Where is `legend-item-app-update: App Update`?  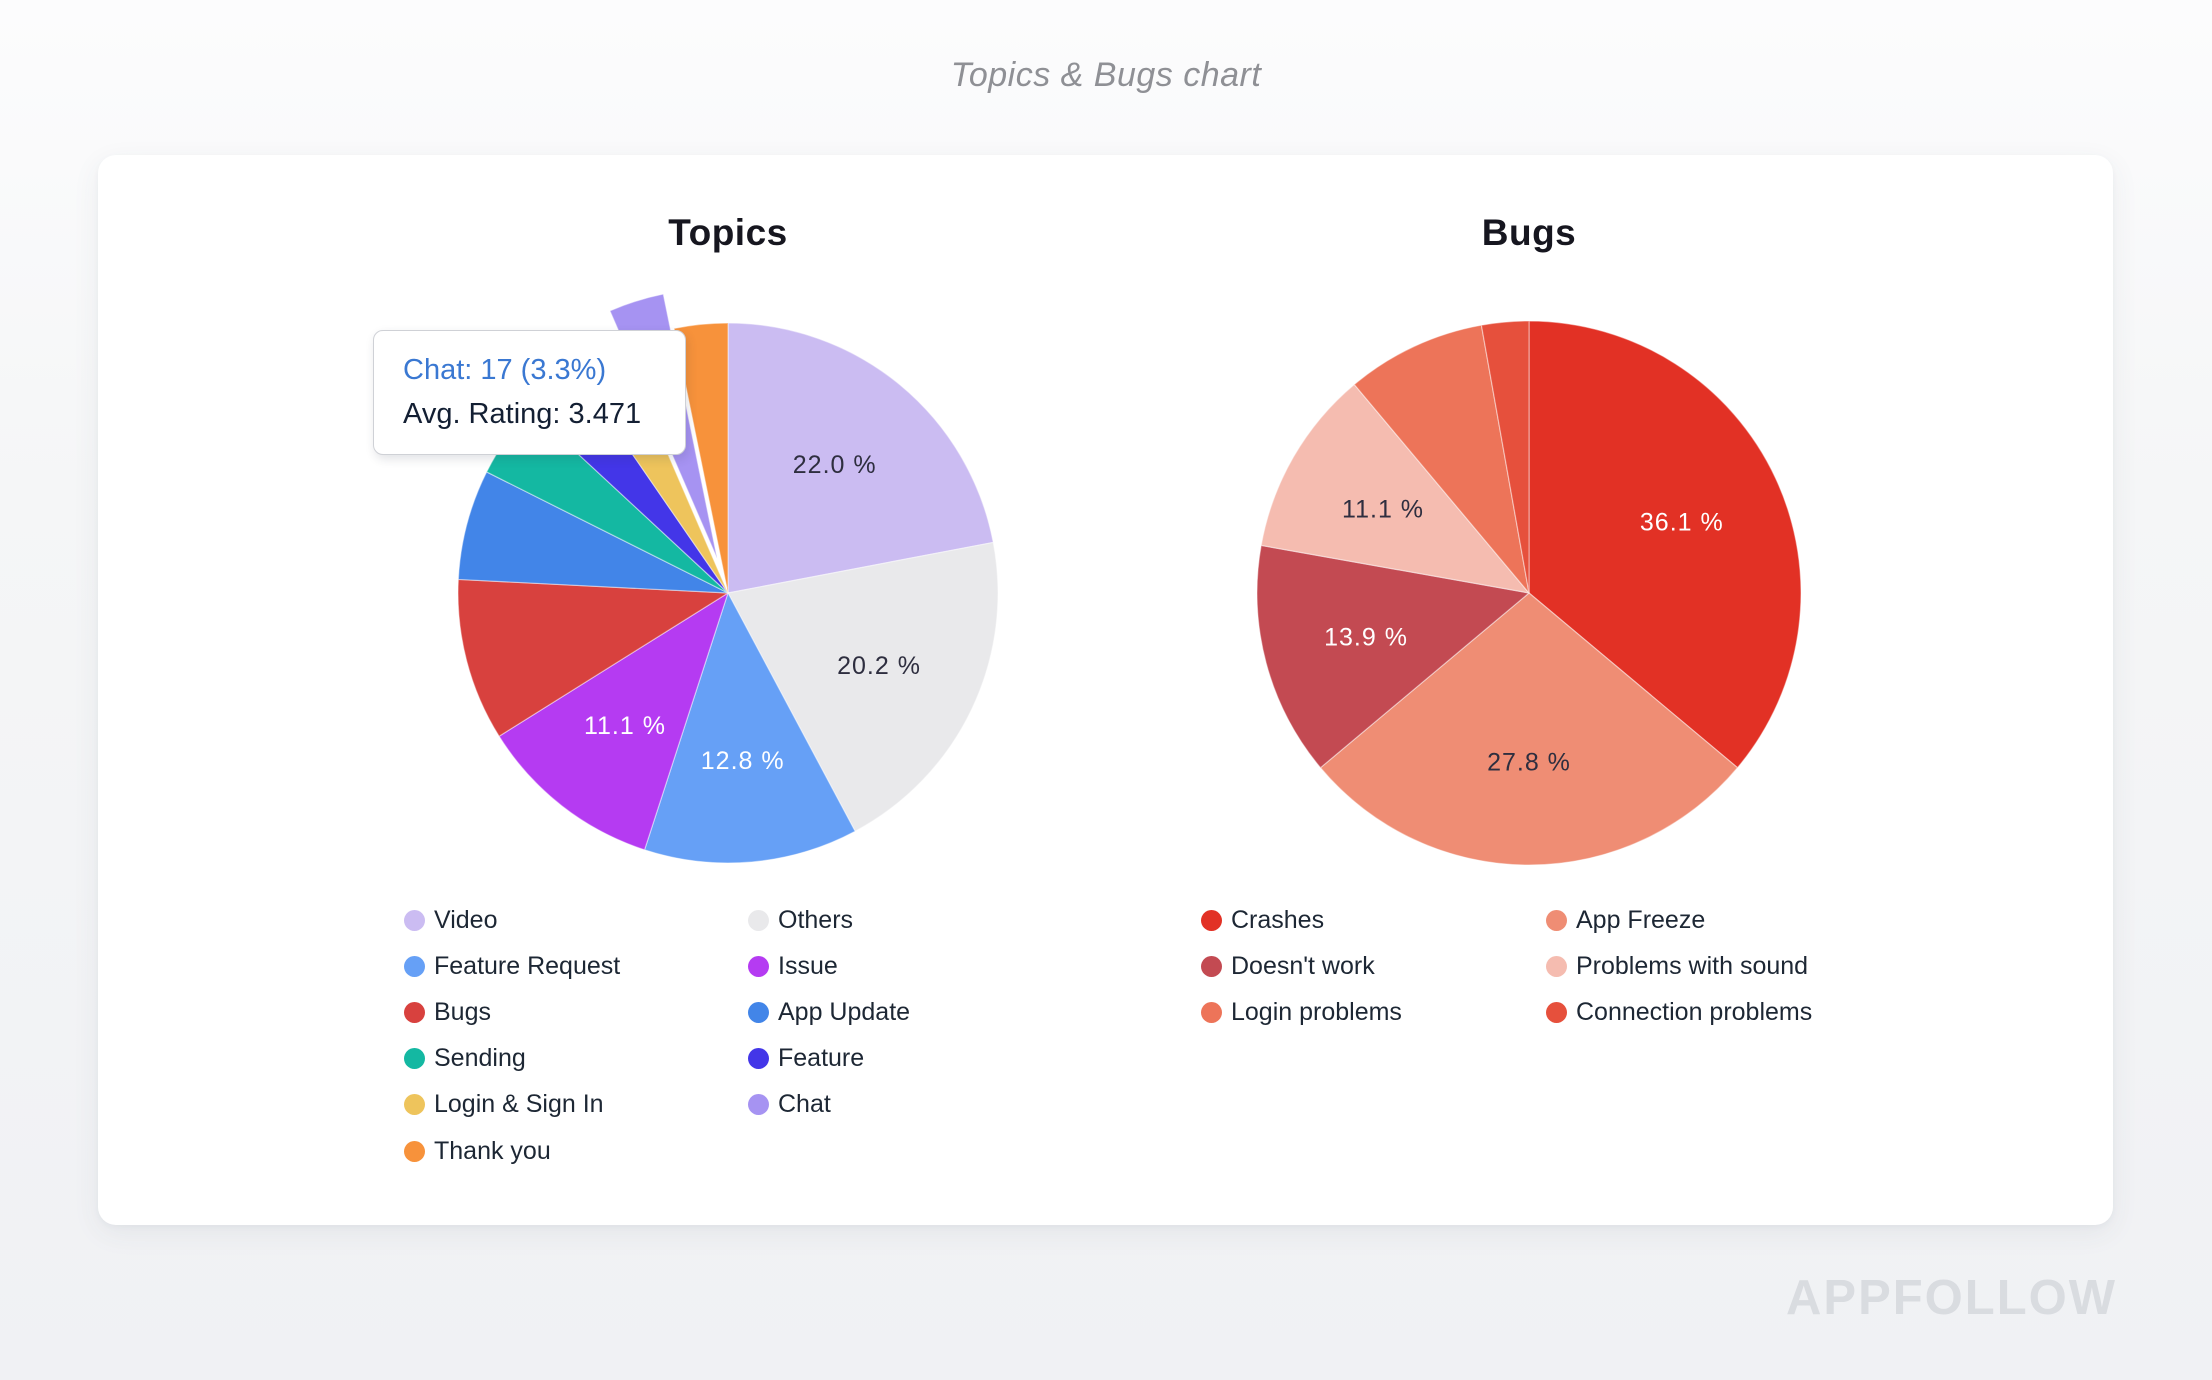
legend-item-app-update: App Update is located at coordinates (829, 1012).